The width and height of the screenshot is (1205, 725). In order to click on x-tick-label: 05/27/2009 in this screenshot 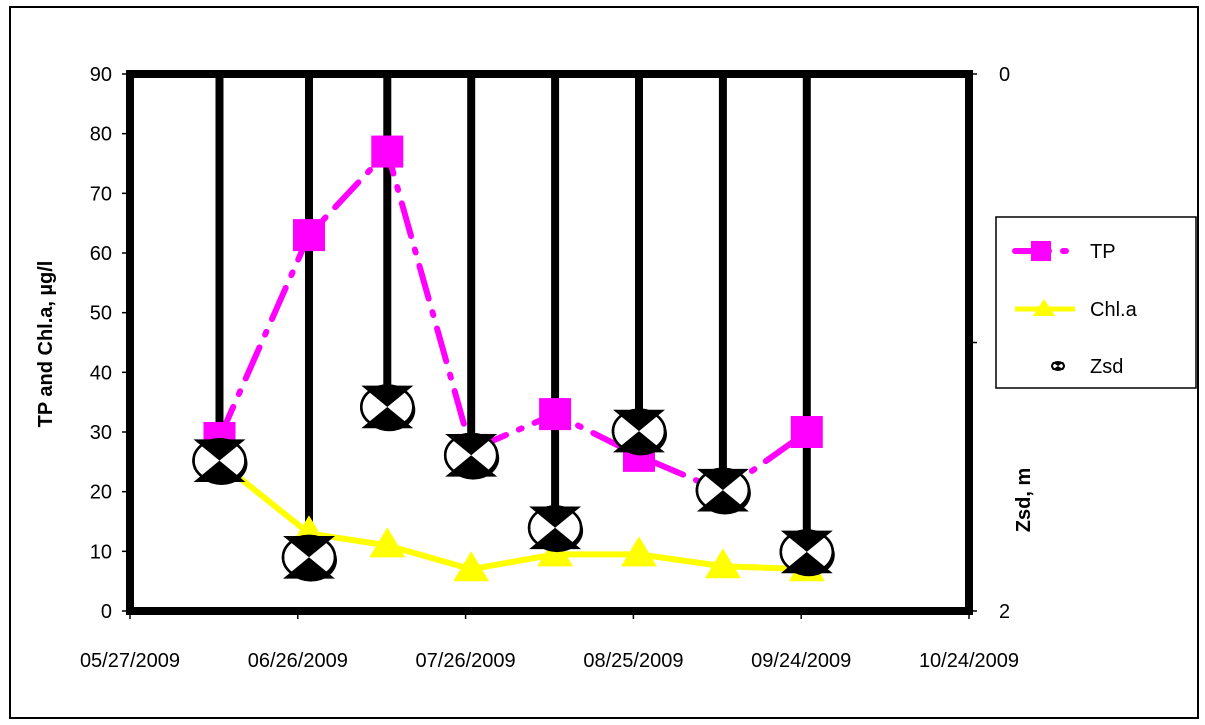, I will do `click(130, 661)`.